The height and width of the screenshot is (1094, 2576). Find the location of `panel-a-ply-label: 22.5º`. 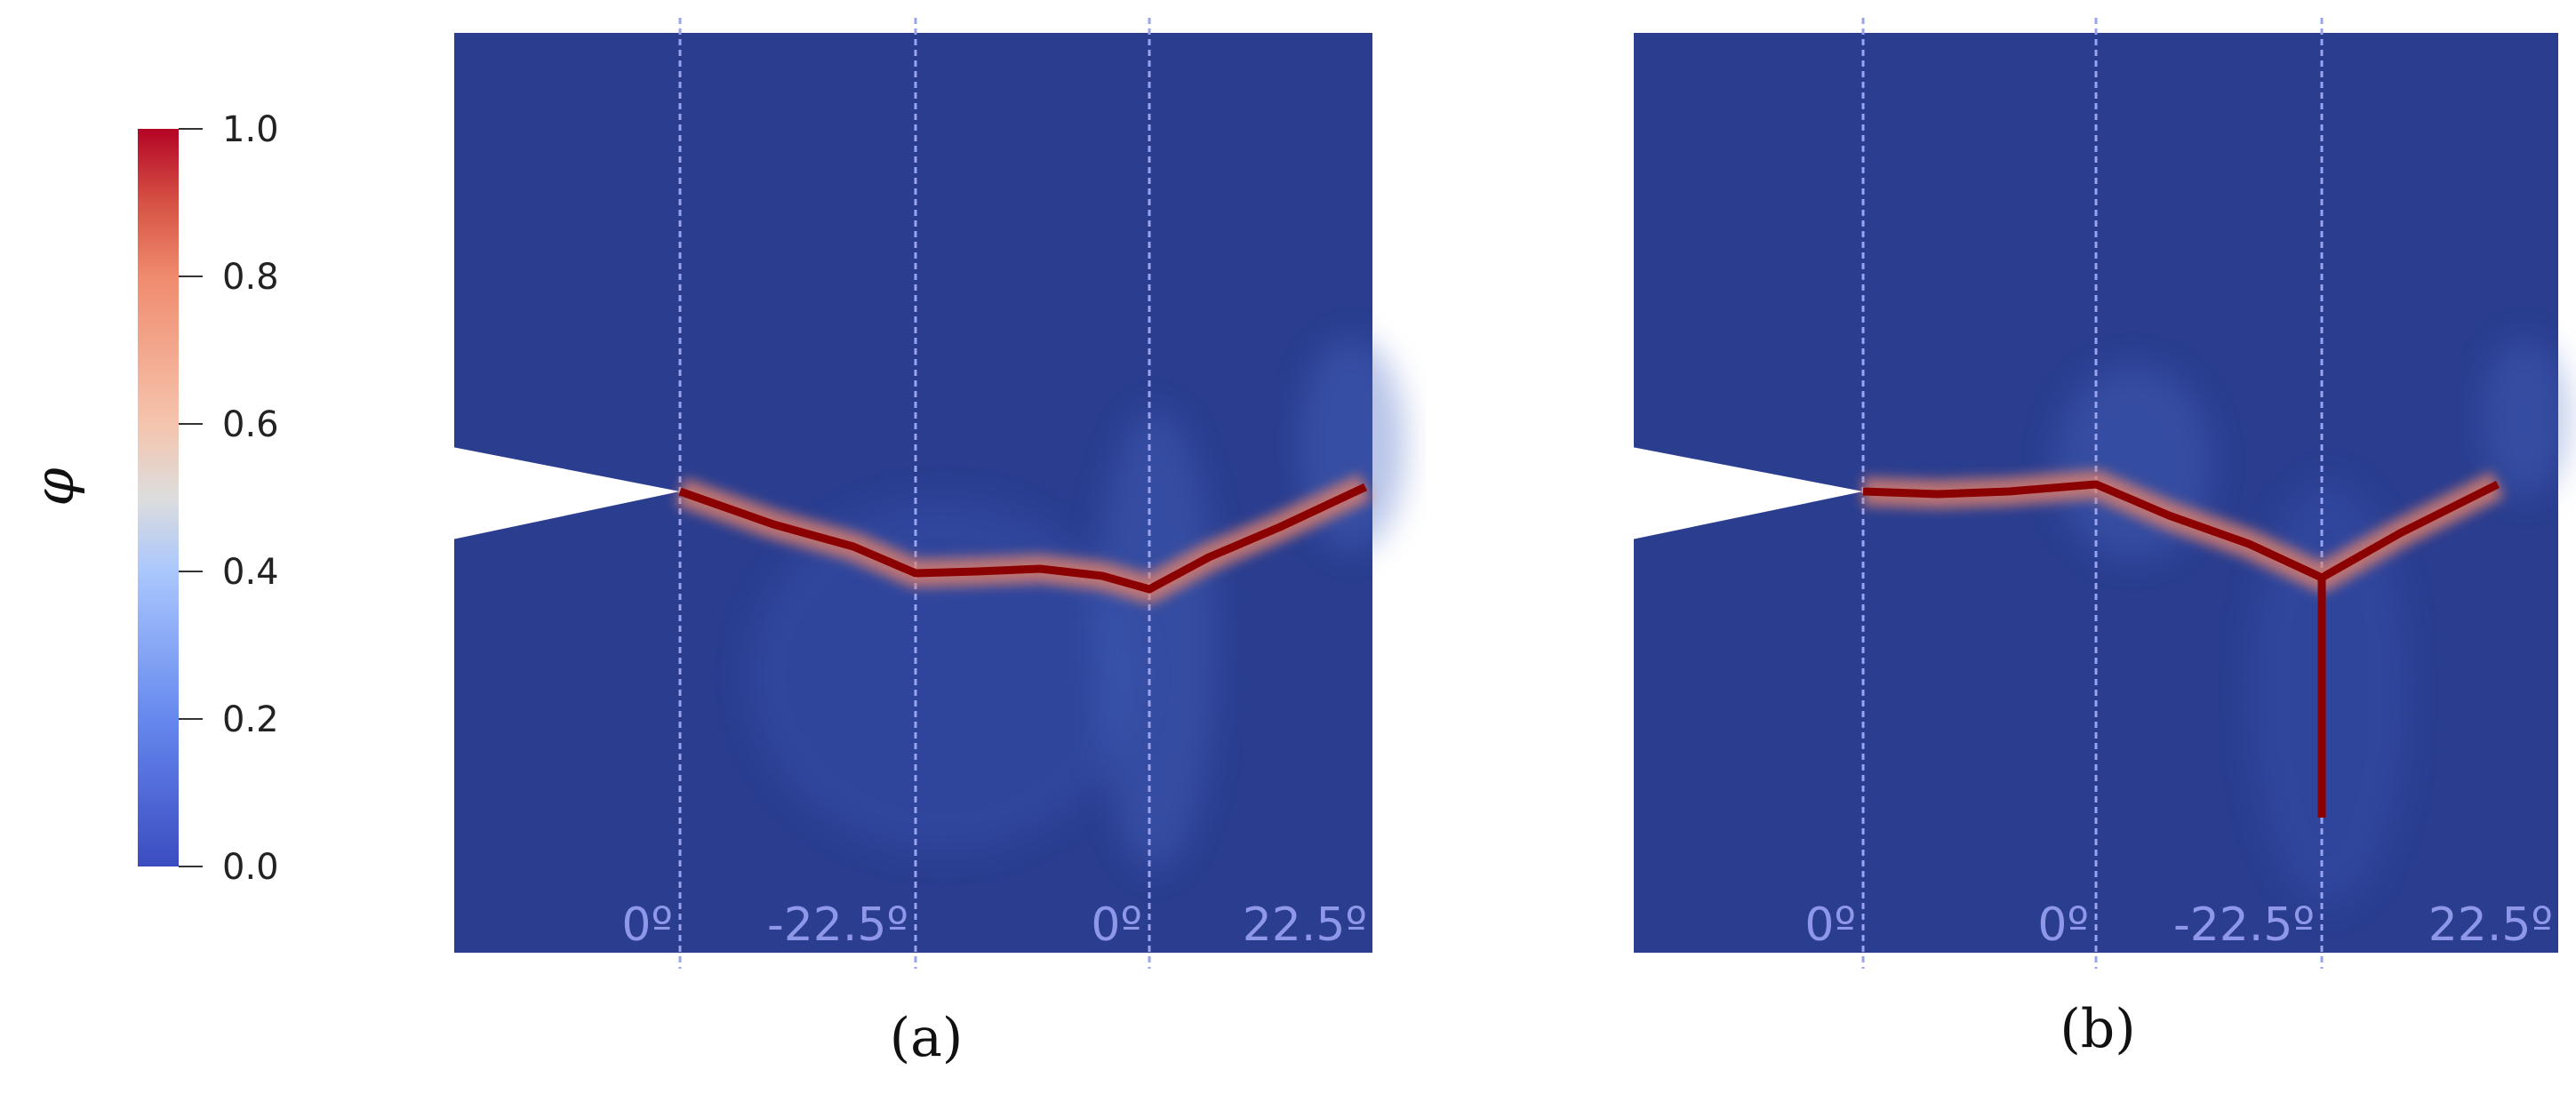

panel-a-ply-label: 22.5º is located at coordinates (1305, 925).